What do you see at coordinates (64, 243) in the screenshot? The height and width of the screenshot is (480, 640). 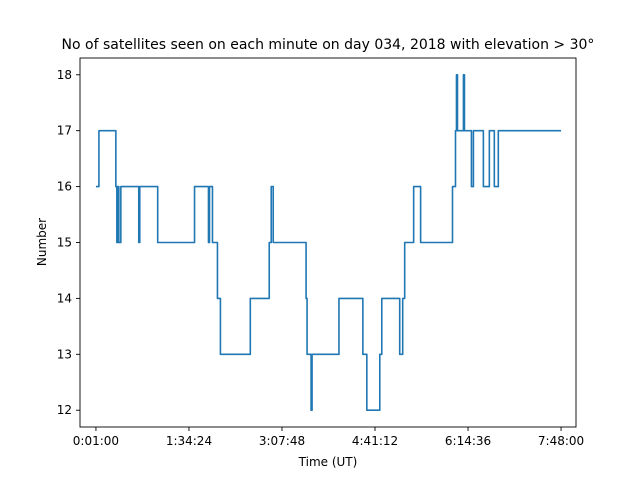 I see `y-tick-label: 15` at bounding box center [64, 243].